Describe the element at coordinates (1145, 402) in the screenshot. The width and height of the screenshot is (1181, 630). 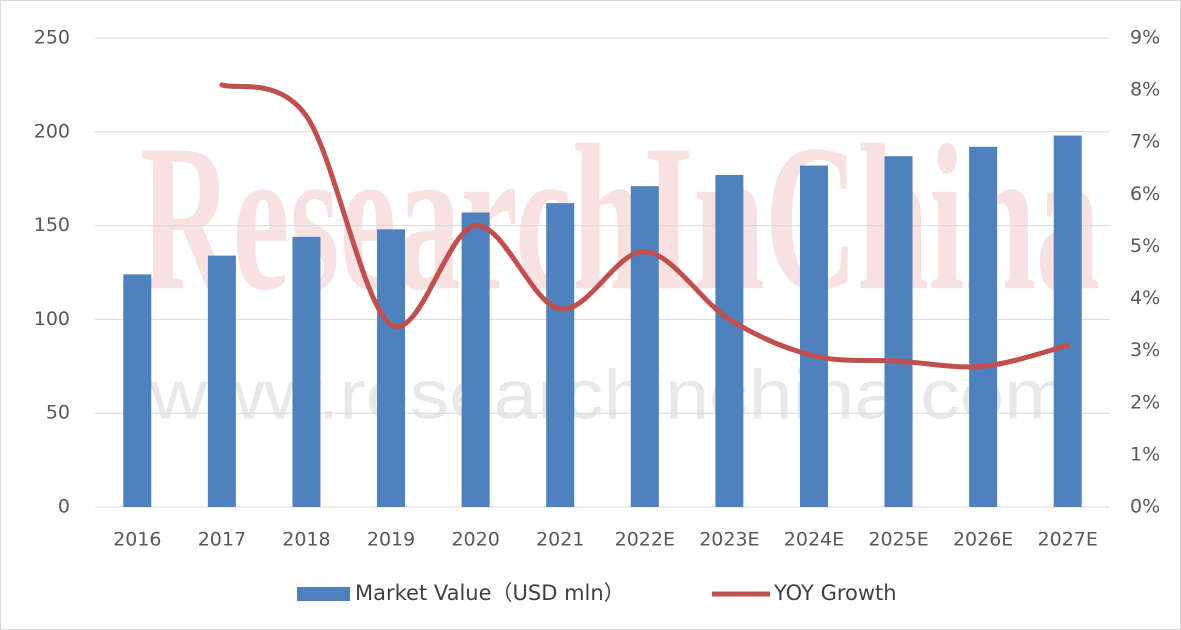
I see `y2-tick-label: 2%` at that location.